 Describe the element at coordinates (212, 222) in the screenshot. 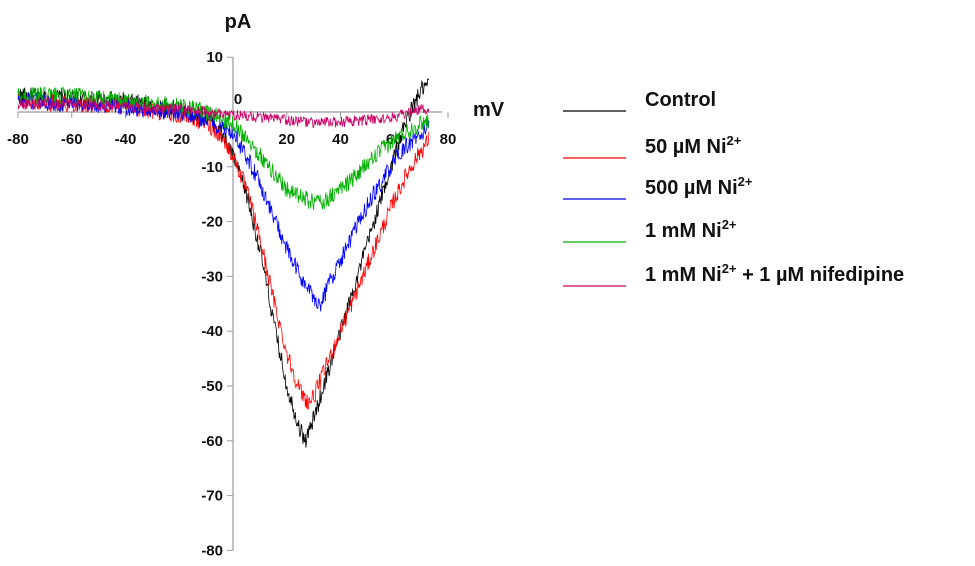

I see `y-tick-label: -20` at that location.